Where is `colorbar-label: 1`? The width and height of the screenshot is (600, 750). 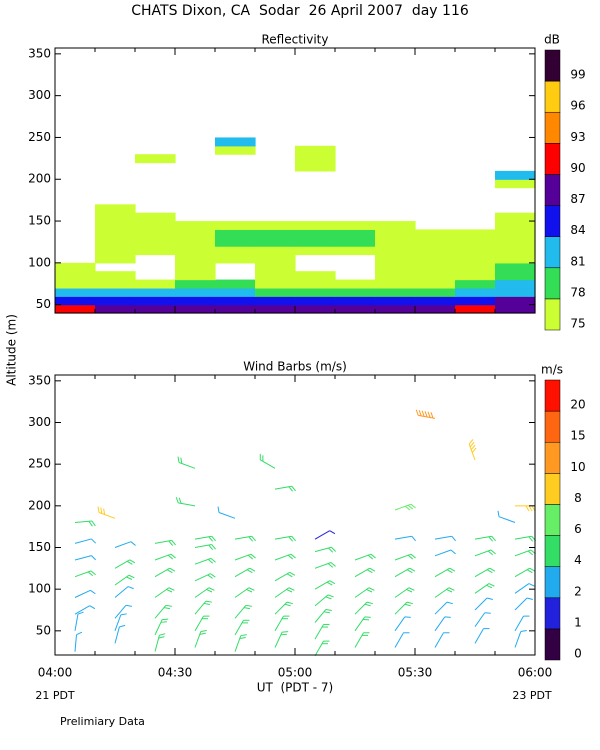 colorbar-label: 1 is located at coordinates (578, 622).